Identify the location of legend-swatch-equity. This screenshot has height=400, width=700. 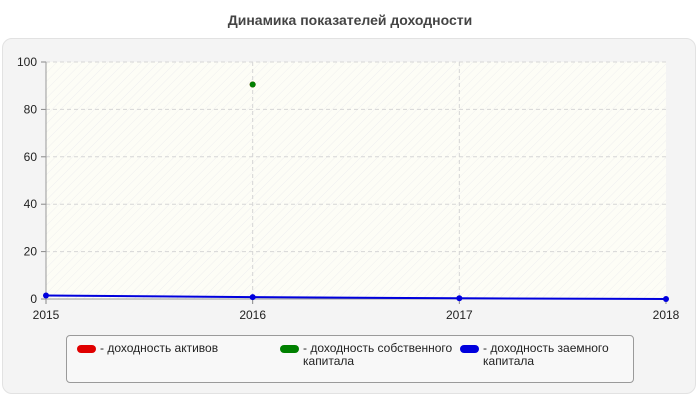
(289, 349).